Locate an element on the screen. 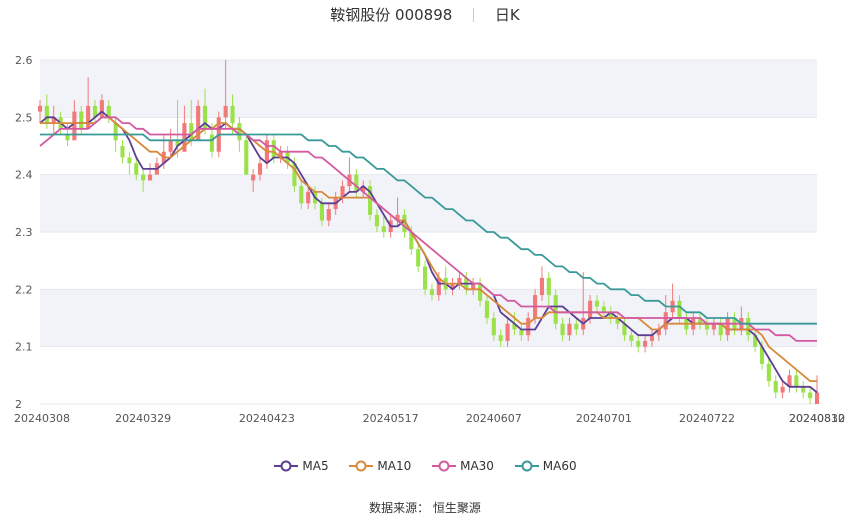 The width and height of the screenshot is (850, 517). period-label: 日K is located at coordinates (507, 15).